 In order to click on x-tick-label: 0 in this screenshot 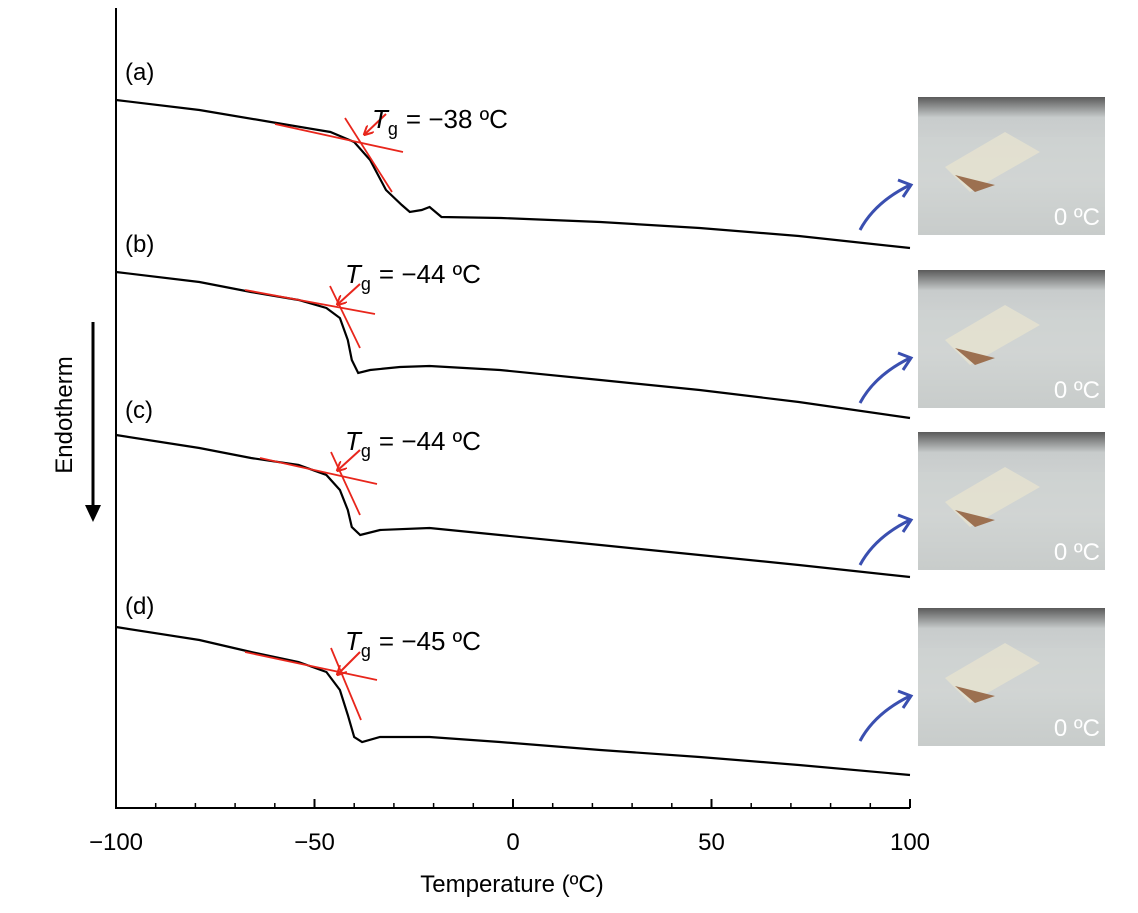, I will do `click(512, 842)`.